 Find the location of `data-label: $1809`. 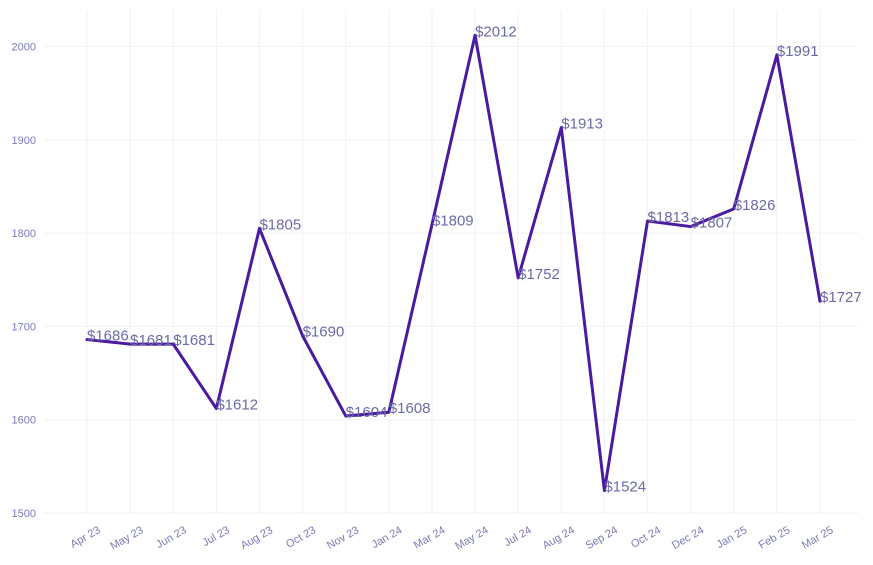

data-label: $1809 is located at coordinates (453, 221).